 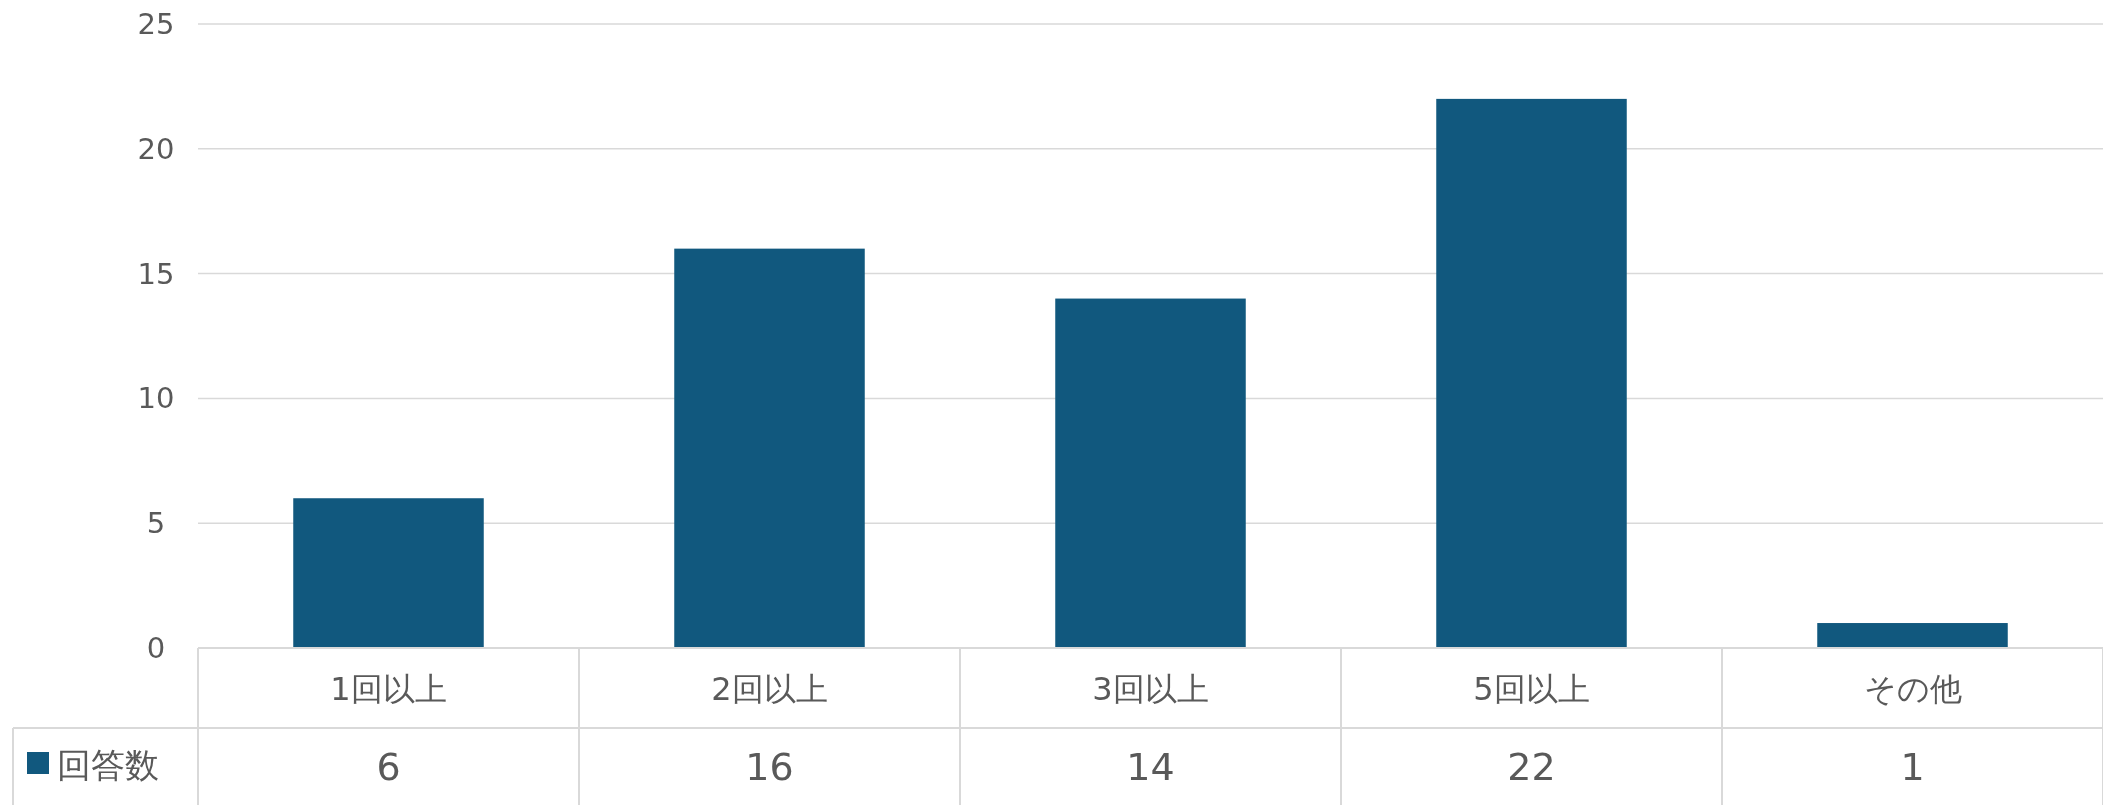 I want to click on x-tick-label: 5回以上, so click(x=1531, y=689).